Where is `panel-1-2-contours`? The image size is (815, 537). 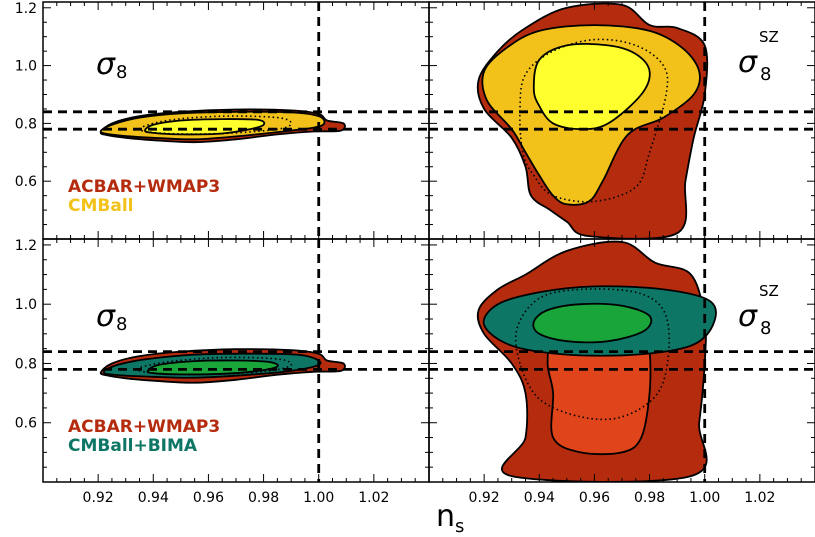 panel-1-2-contours is located at coordinates (592, 120).